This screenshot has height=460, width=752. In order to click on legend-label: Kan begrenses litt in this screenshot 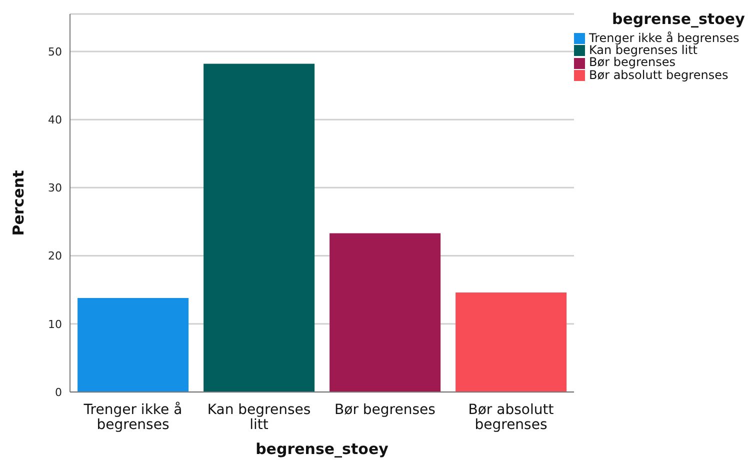, I will do `click(643, 50)`.